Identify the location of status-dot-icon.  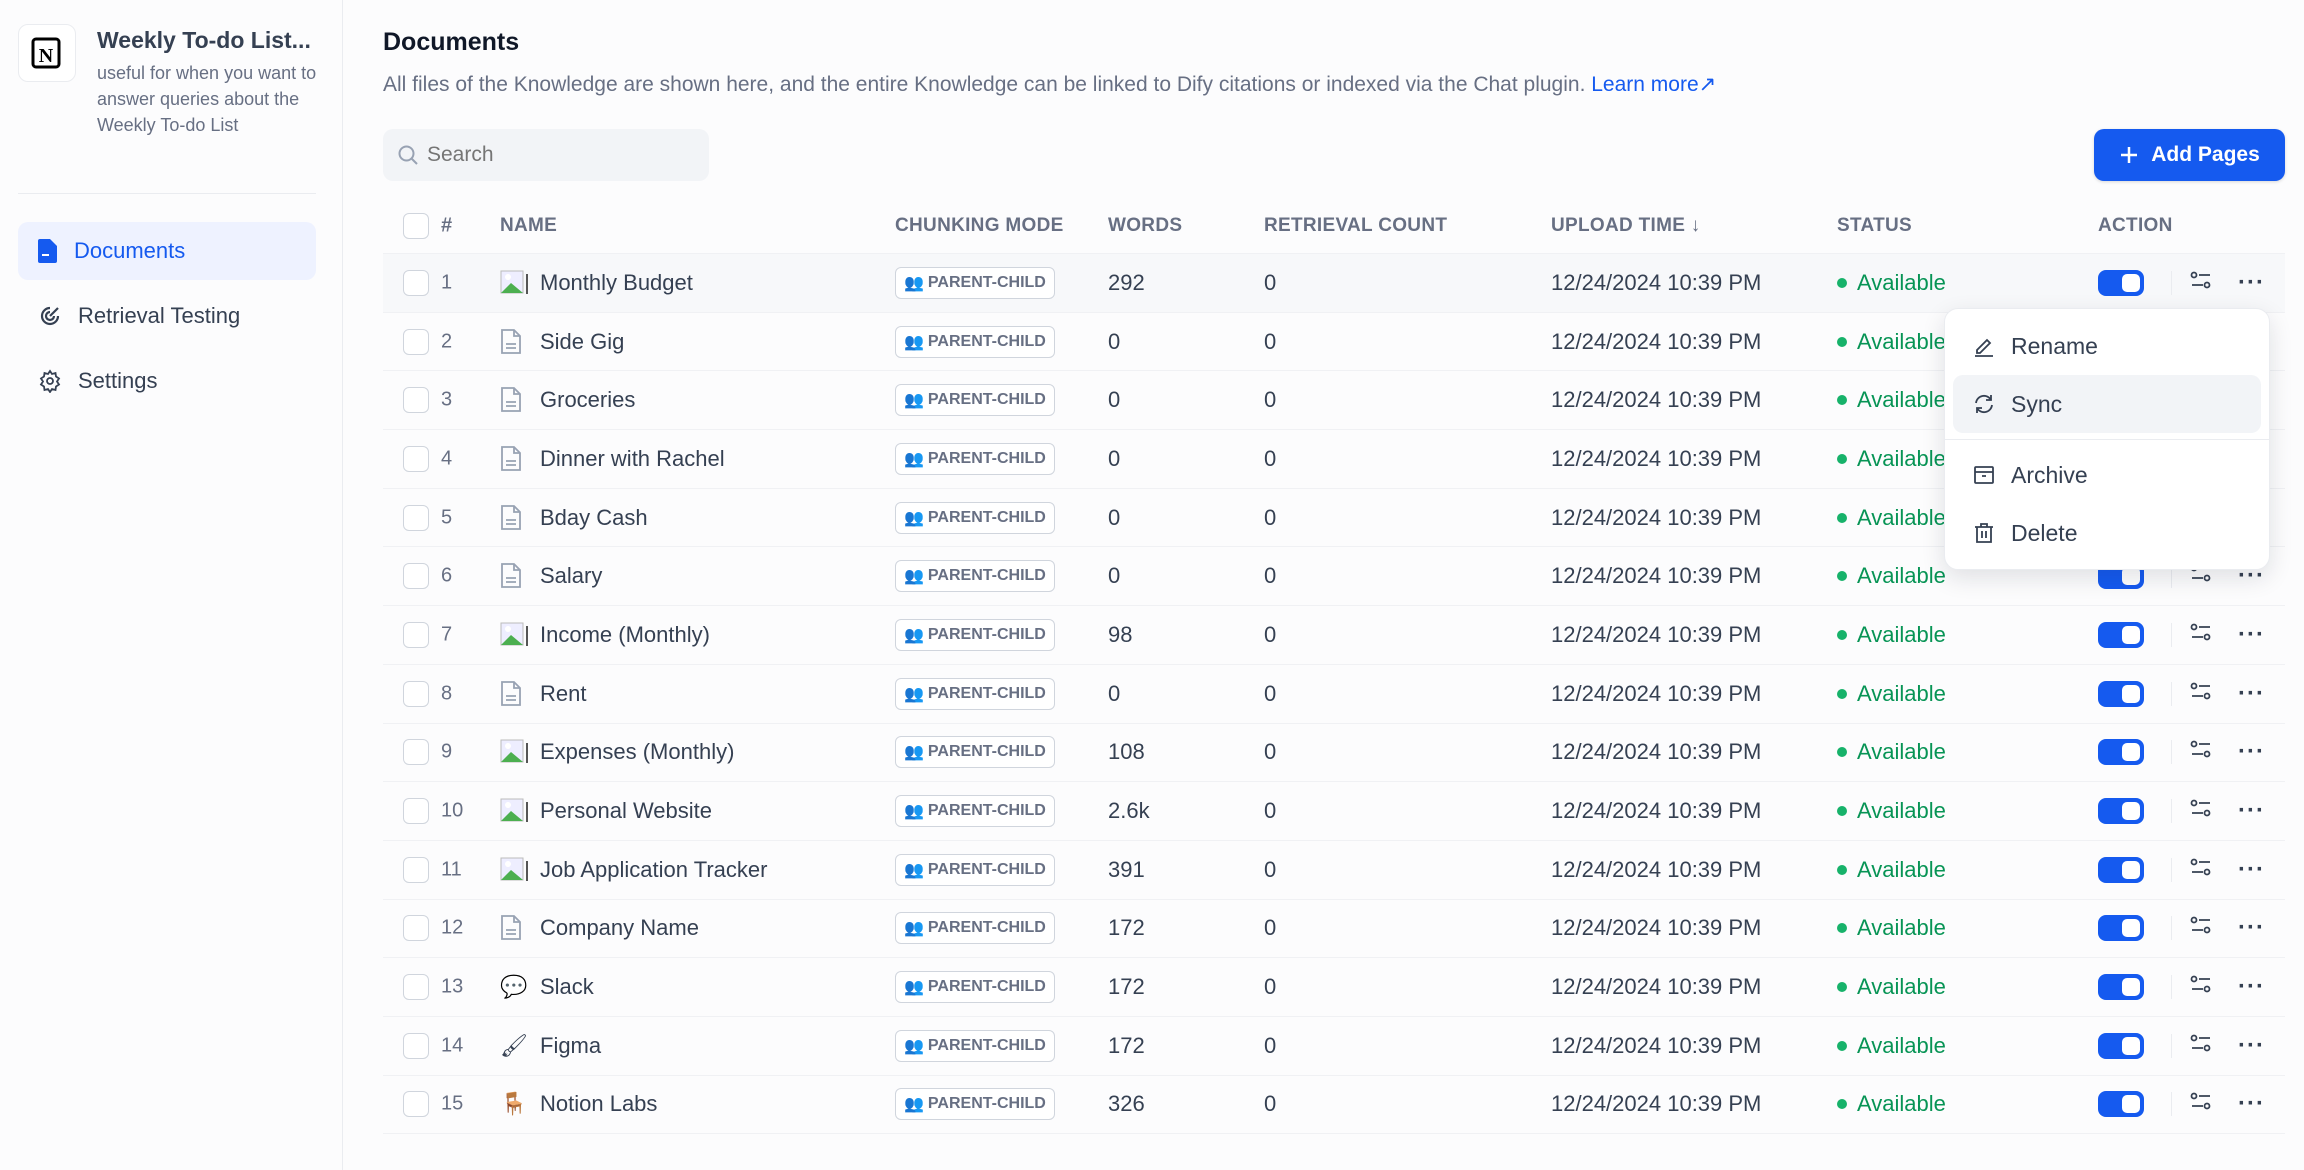
(1842, 987).